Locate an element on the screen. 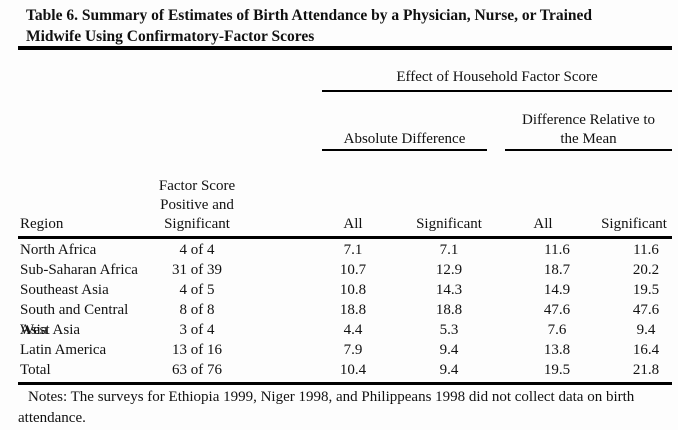 The height and width of the screenshot is (430, 678). column-header-significant-absolute: Significant is located at coordinates (449, 224).